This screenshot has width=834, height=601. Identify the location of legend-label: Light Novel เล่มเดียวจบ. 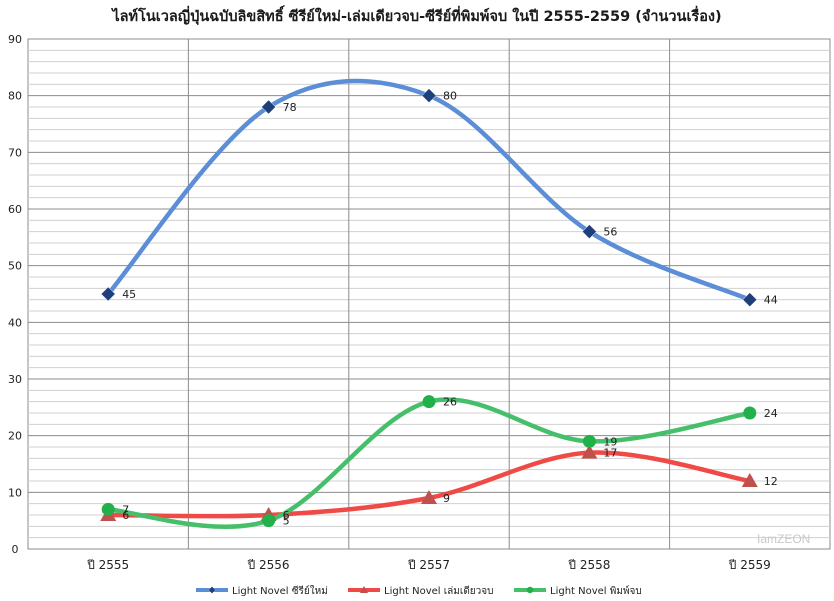
(439, 591).